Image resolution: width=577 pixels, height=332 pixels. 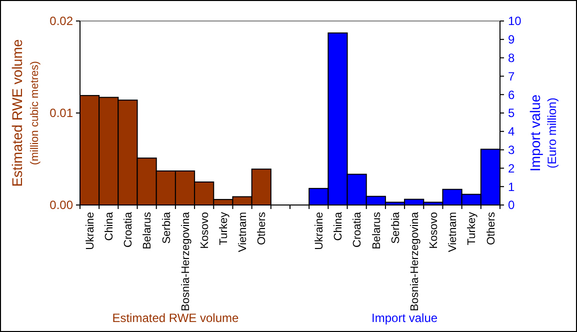 I want to click on text: Import value, so click(x=405, y=318).